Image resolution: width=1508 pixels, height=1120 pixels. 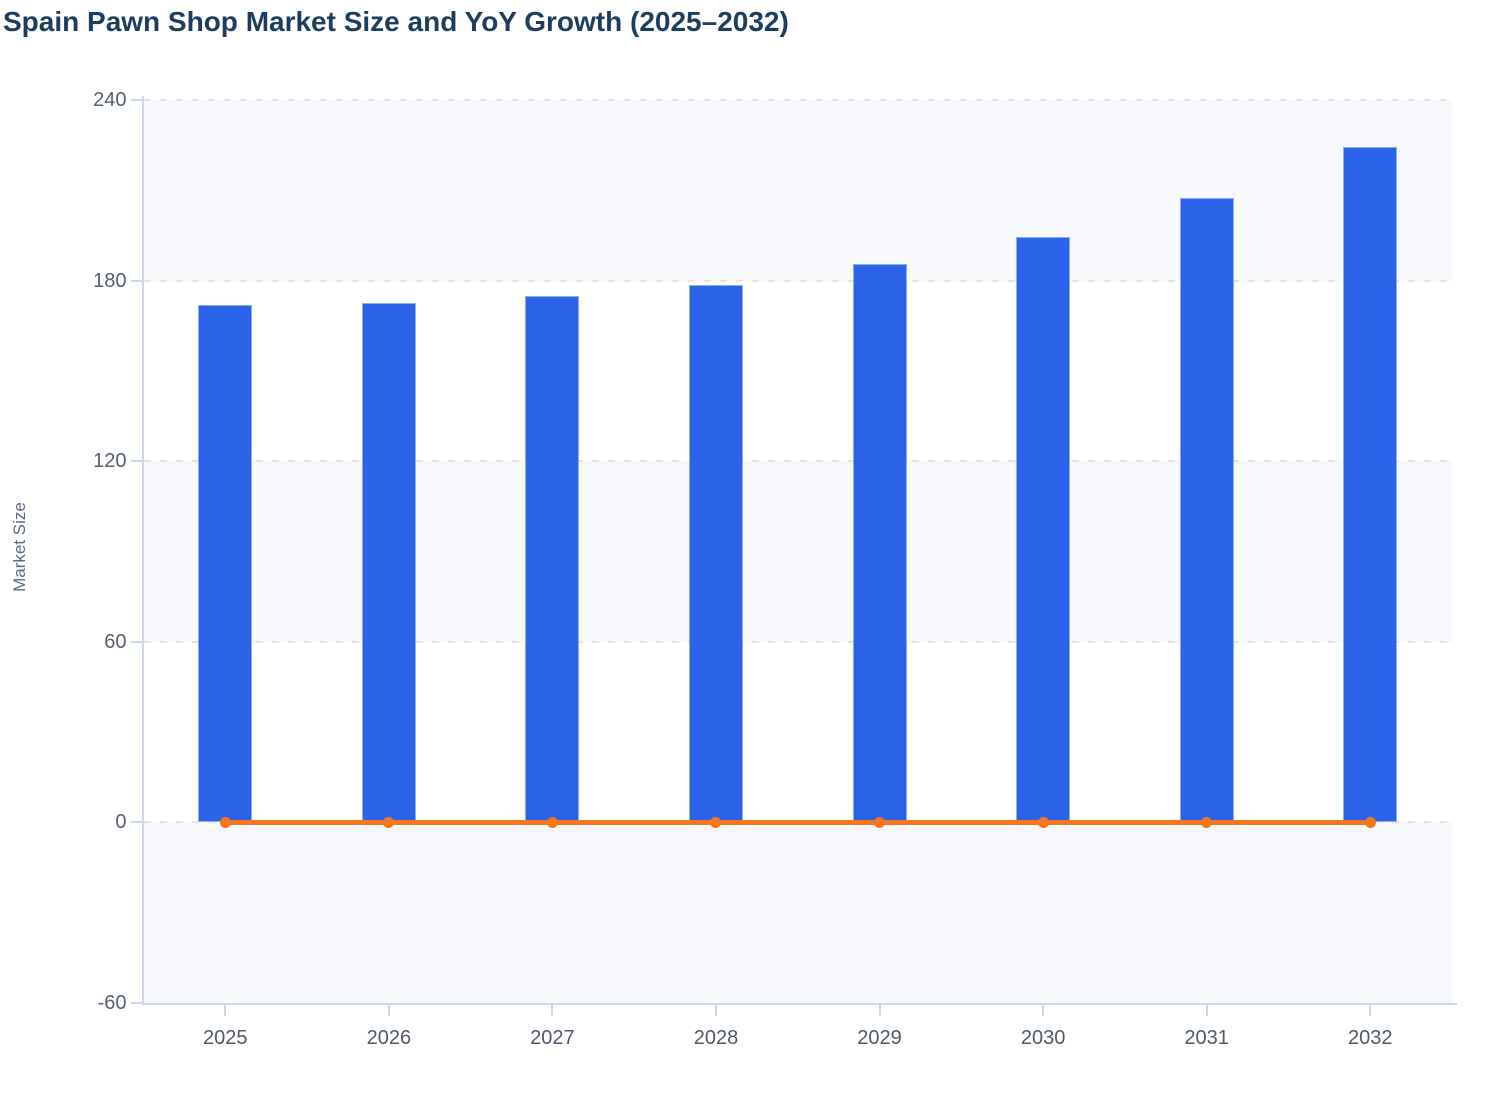 I want to click on y-tick-label-180: 180, so click(x=110, y=280).